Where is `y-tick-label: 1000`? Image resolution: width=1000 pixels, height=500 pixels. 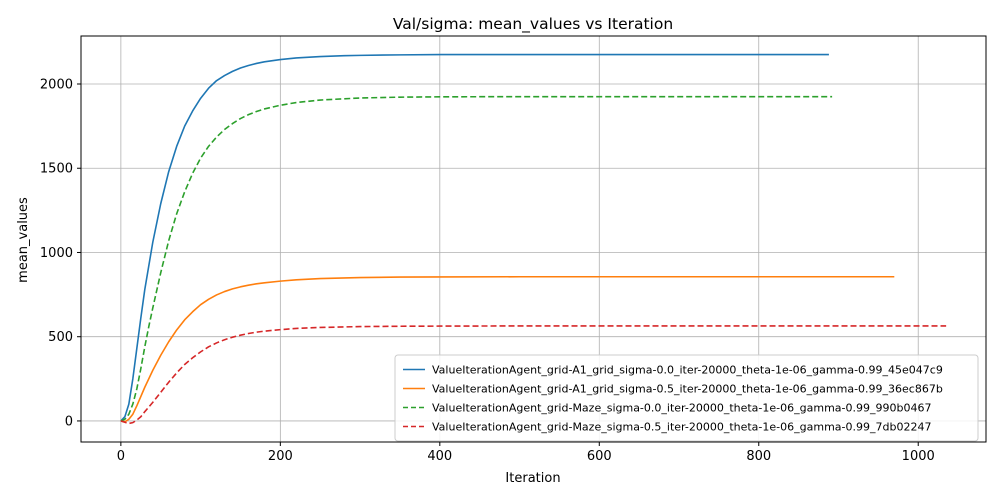
y-tick-label: 1000 is located at coordinates (56, 253).